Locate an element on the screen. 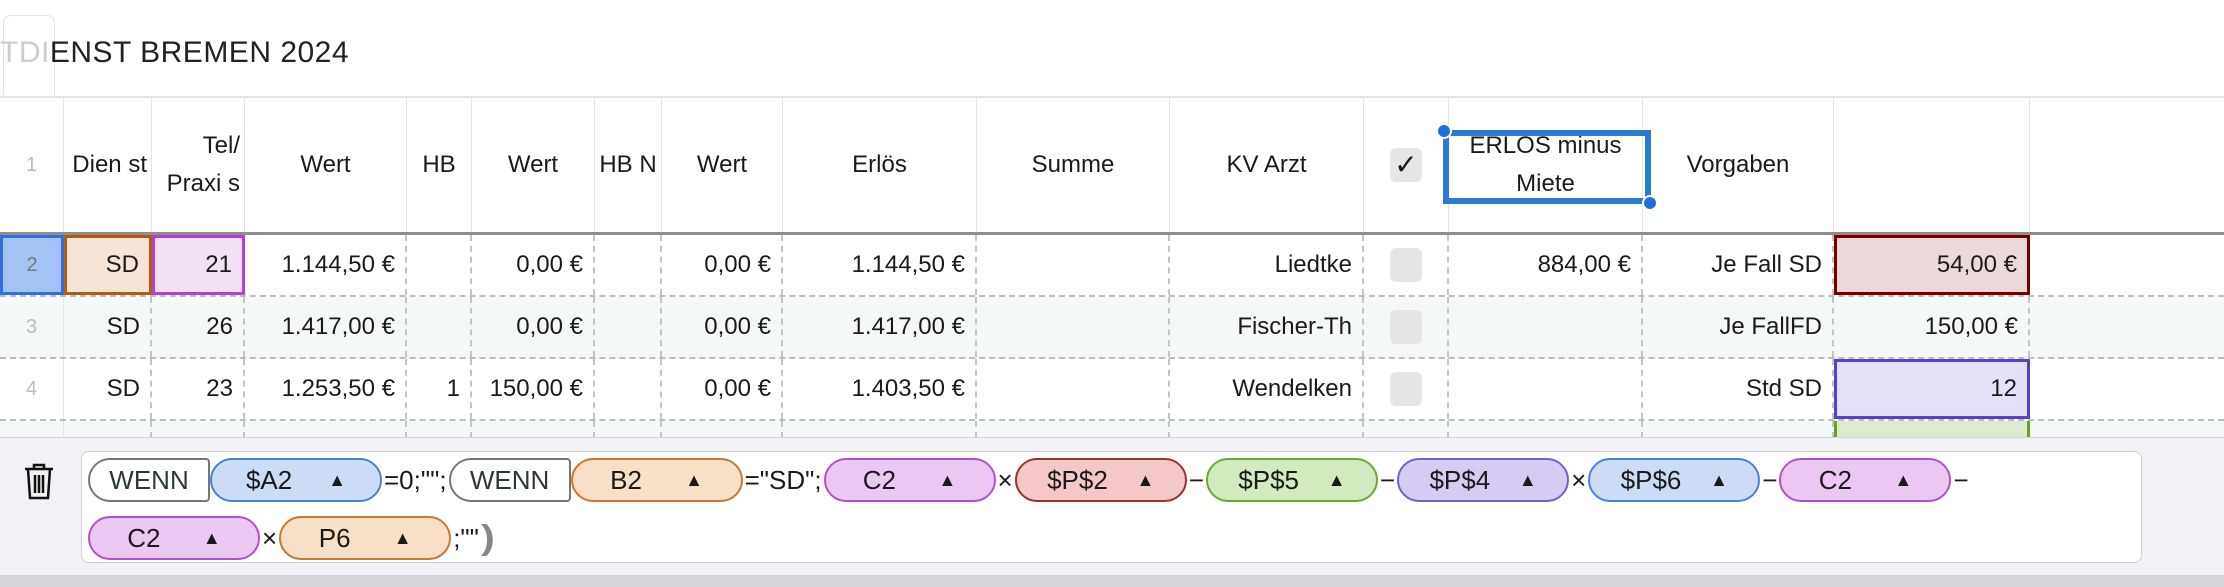  table-cell-p: 54,00 € is located at coordinates (1932, 265).